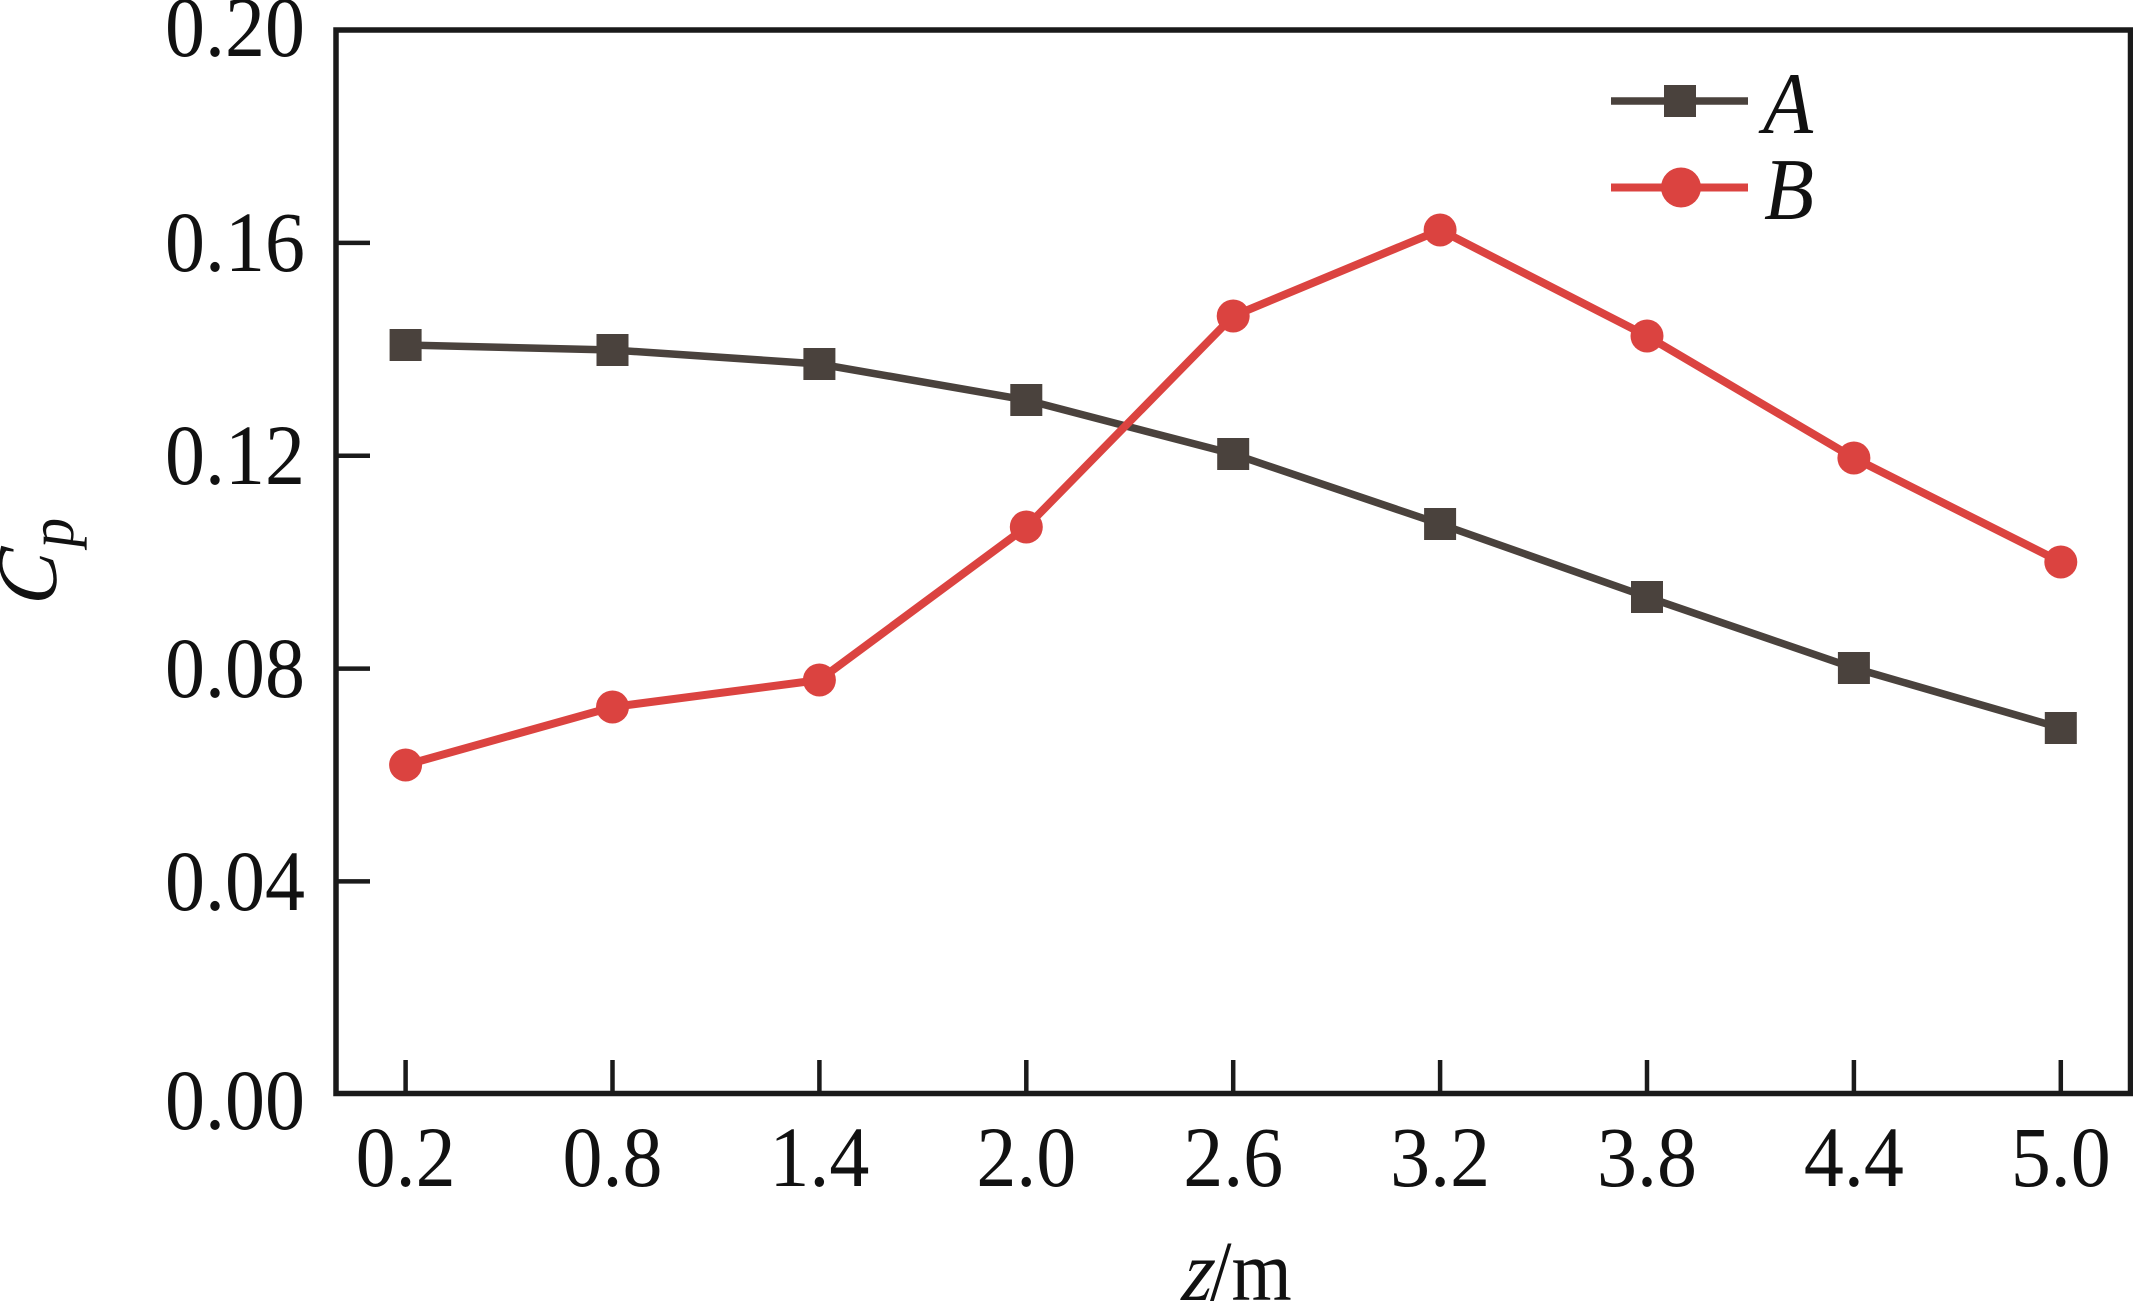 The width and height of the screenshot is (2133, 1301). I want to click on svg-text: 0.04, so click(235, 880).